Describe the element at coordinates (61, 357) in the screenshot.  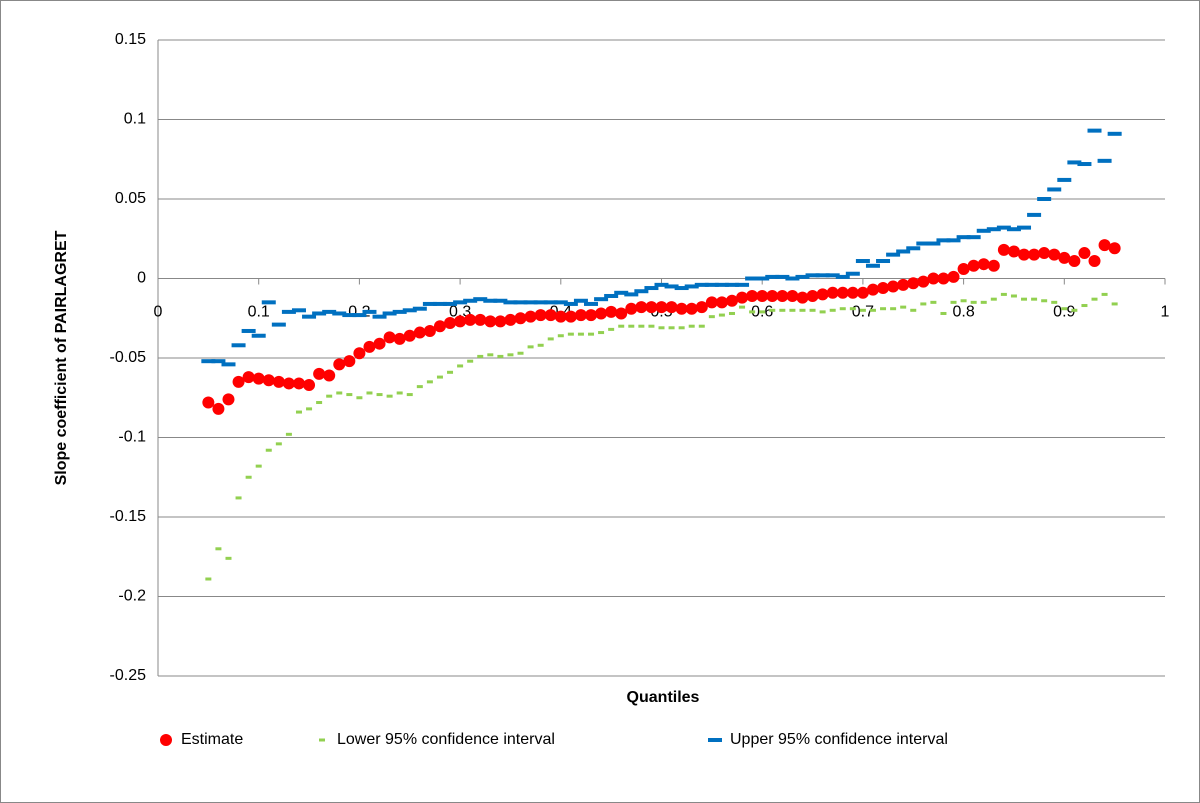
I see `y-axis-title: Slope coefficient of PAIRLAGRET` at that location.